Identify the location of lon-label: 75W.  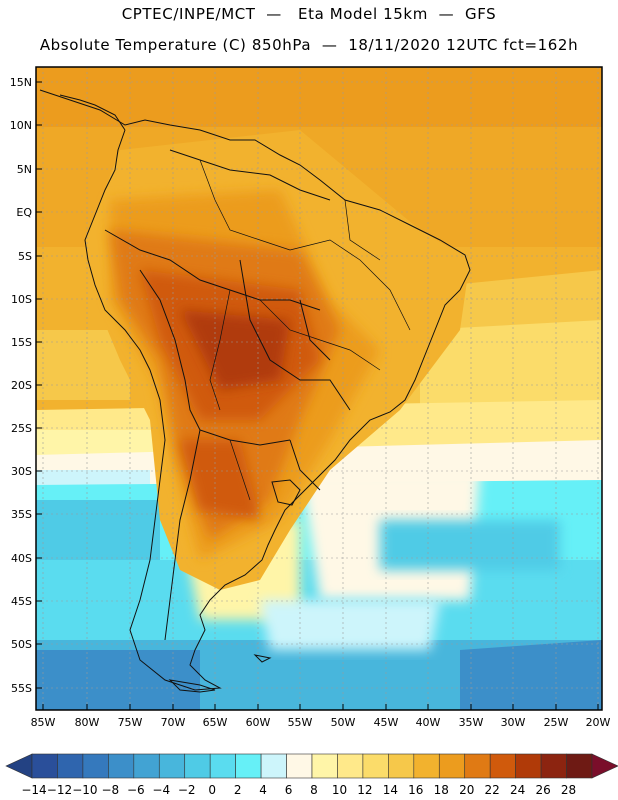
(130, 722).